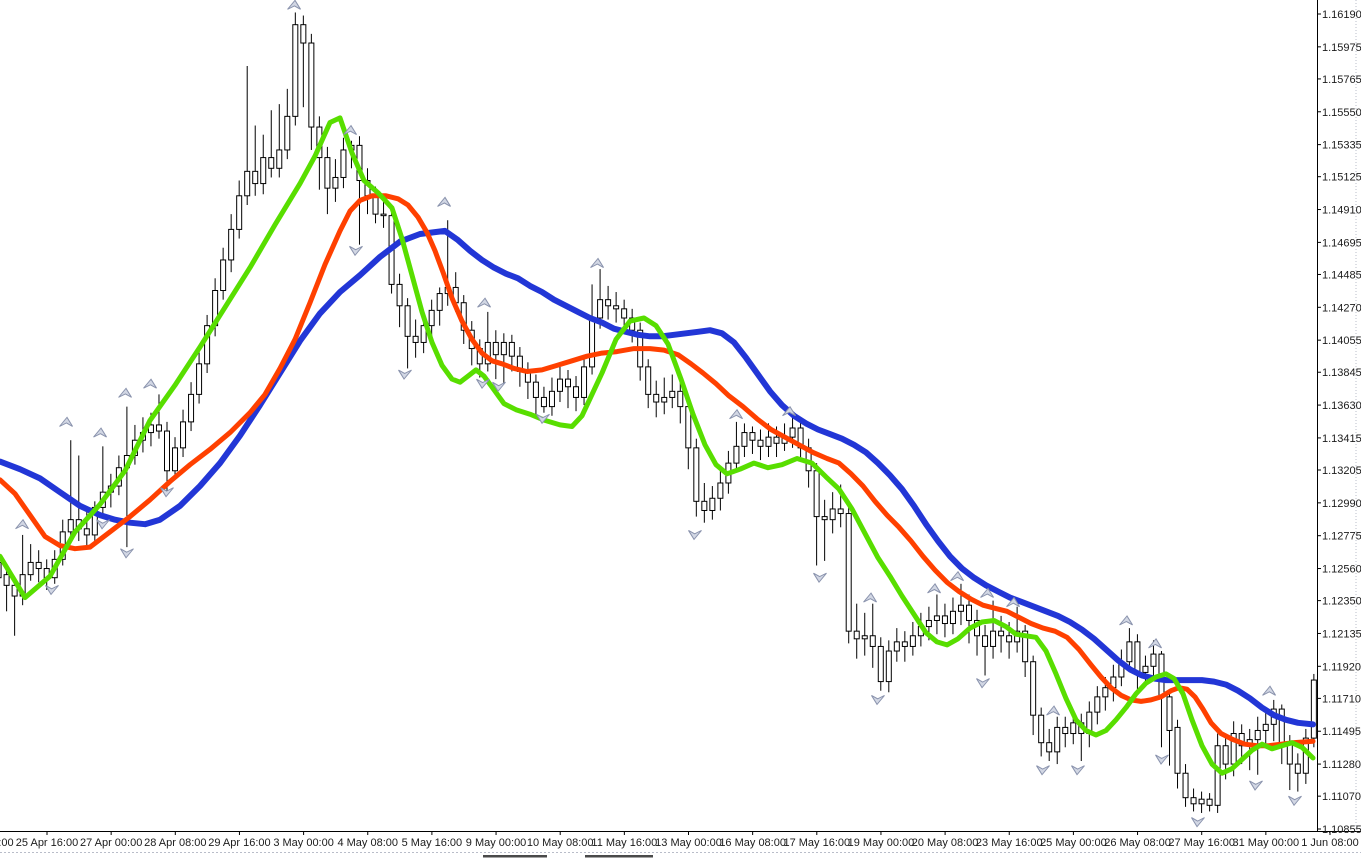 Image resolution: width=1361 pixels, height=858 pixels. Describe the element at coordinates (1341, 80) in the screenshot. I see `price-tick-label: 1.15765` at that location.